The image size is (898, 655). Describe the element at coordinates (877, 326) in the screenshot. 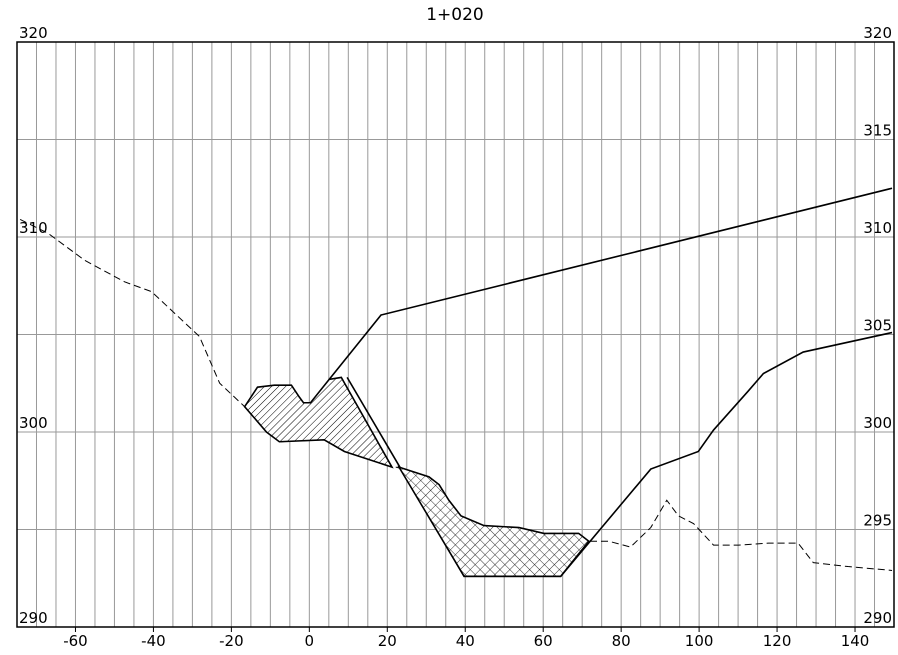

I see `y2-tick-label: 305` at that location.